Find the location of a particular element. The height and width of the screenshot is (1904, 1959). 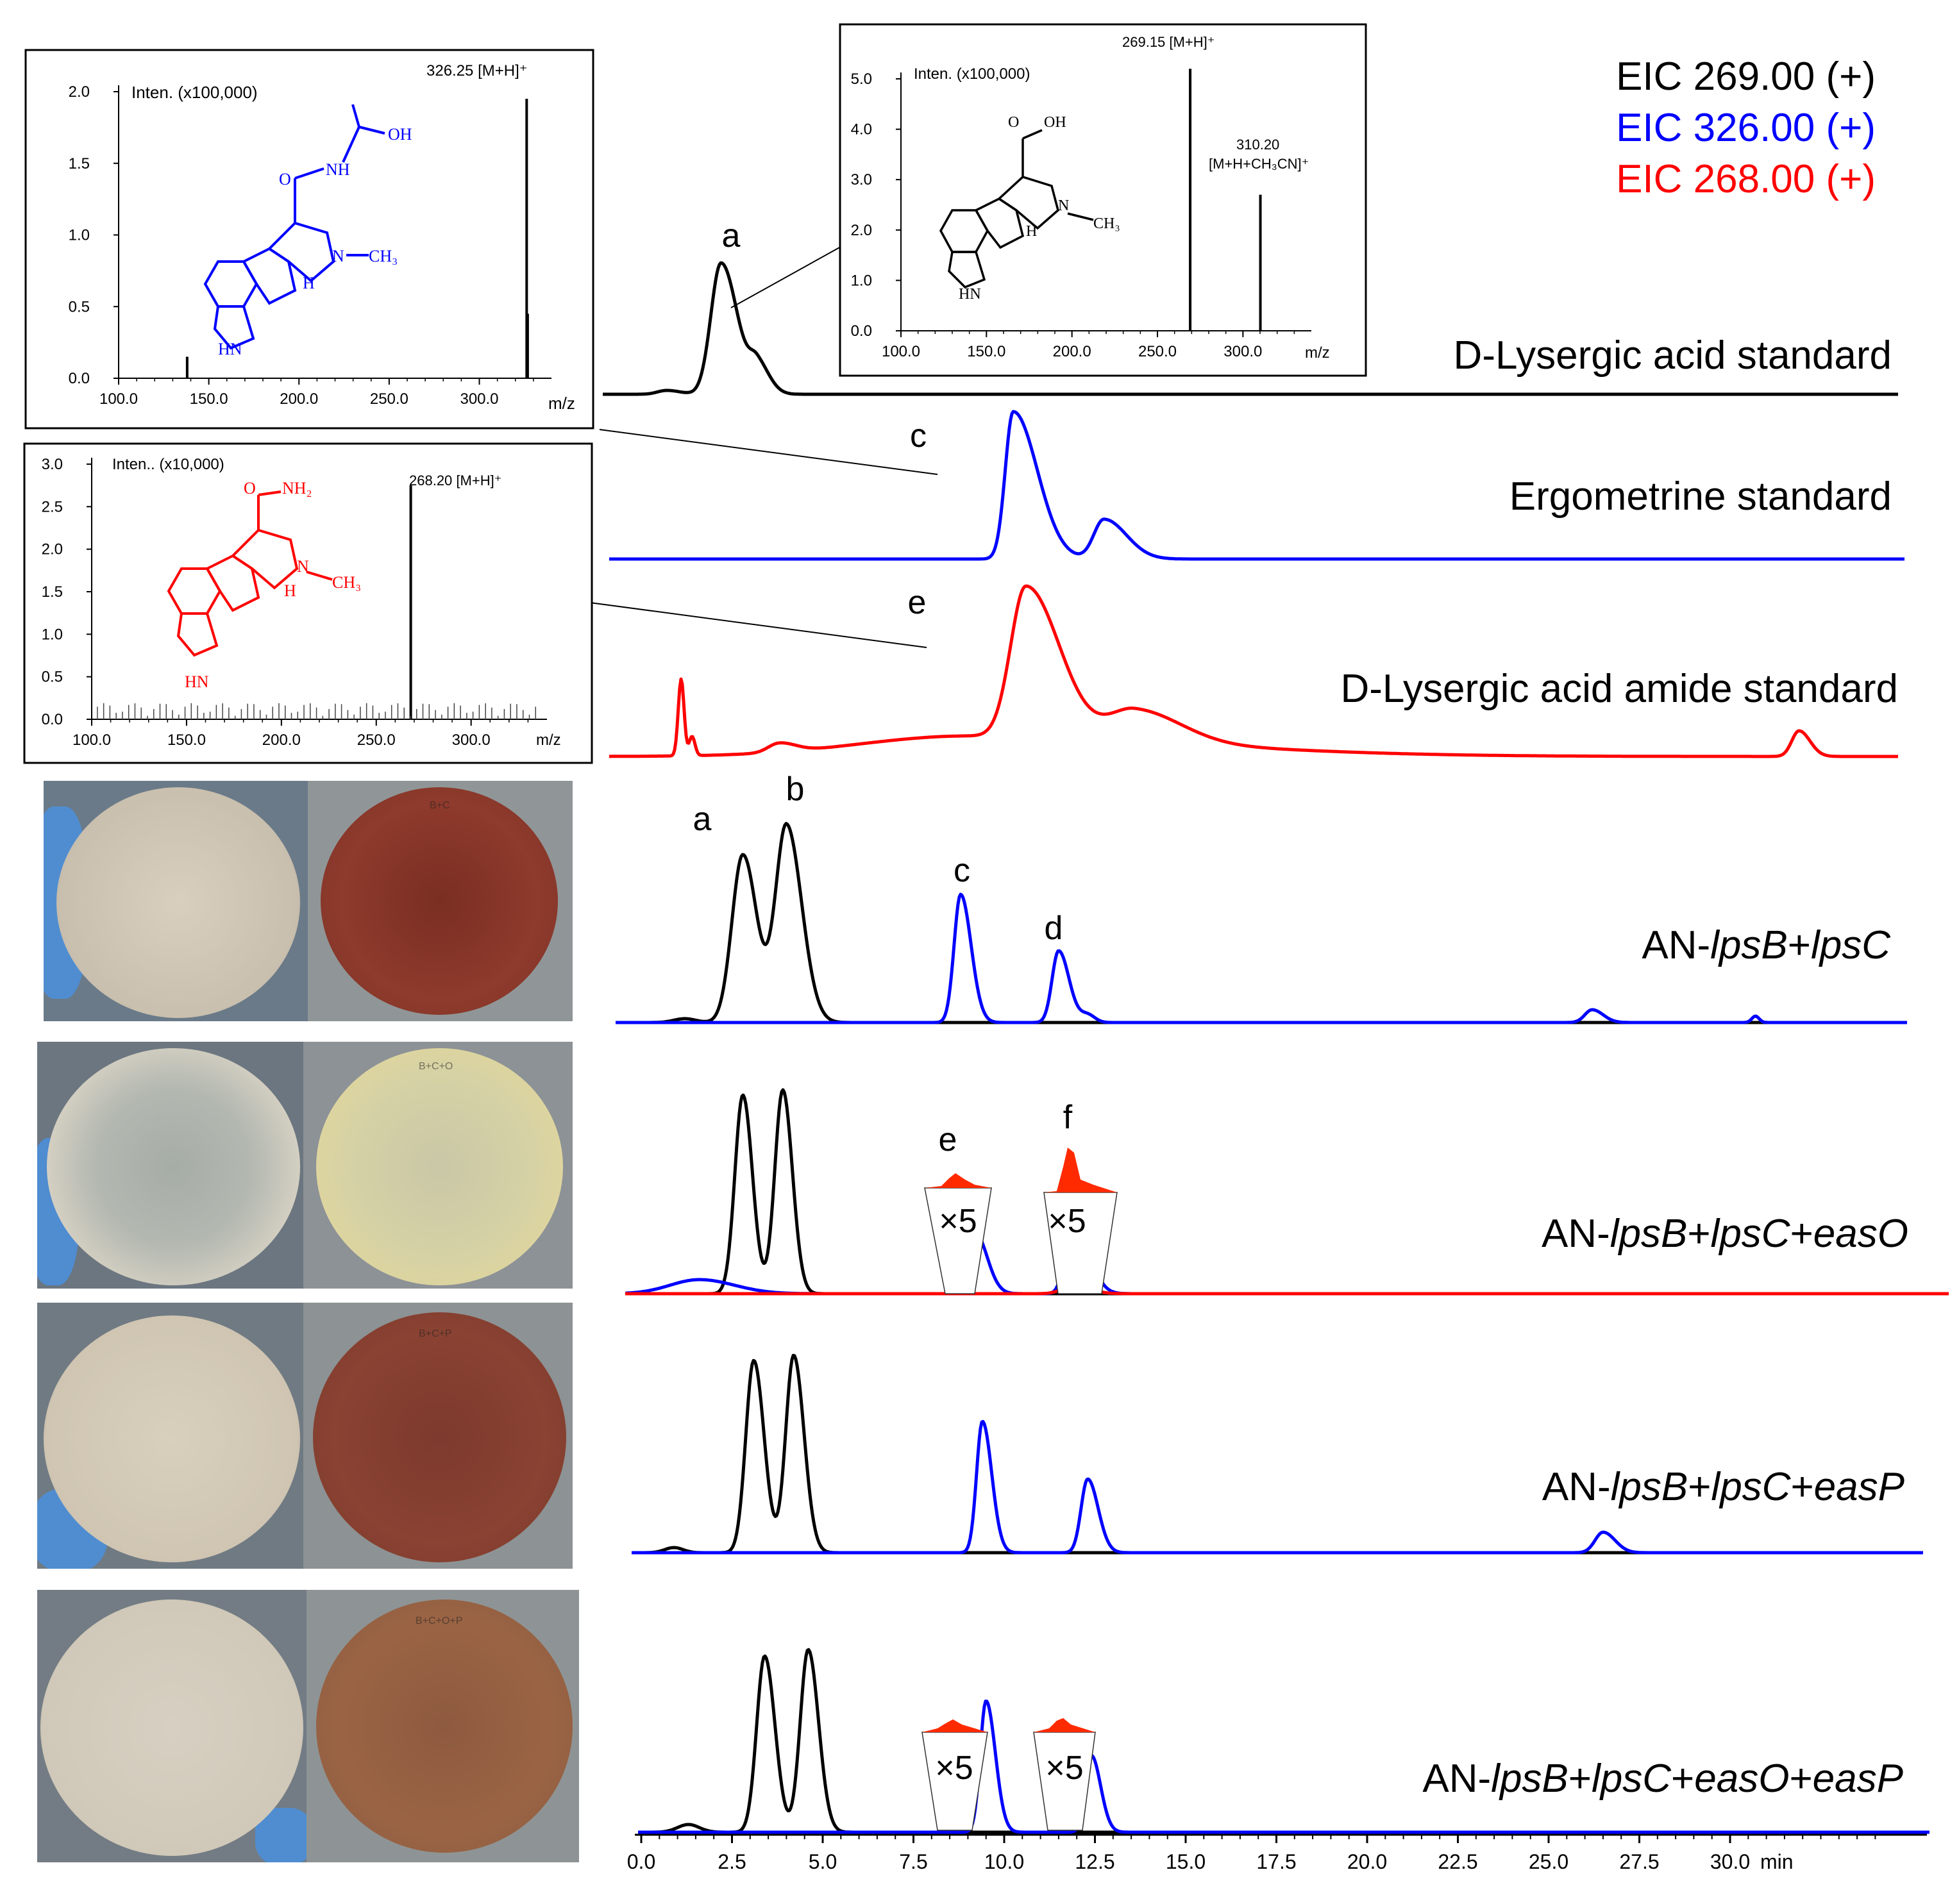

lsa-label-oh: OH is located at coordinates (1055, 122).